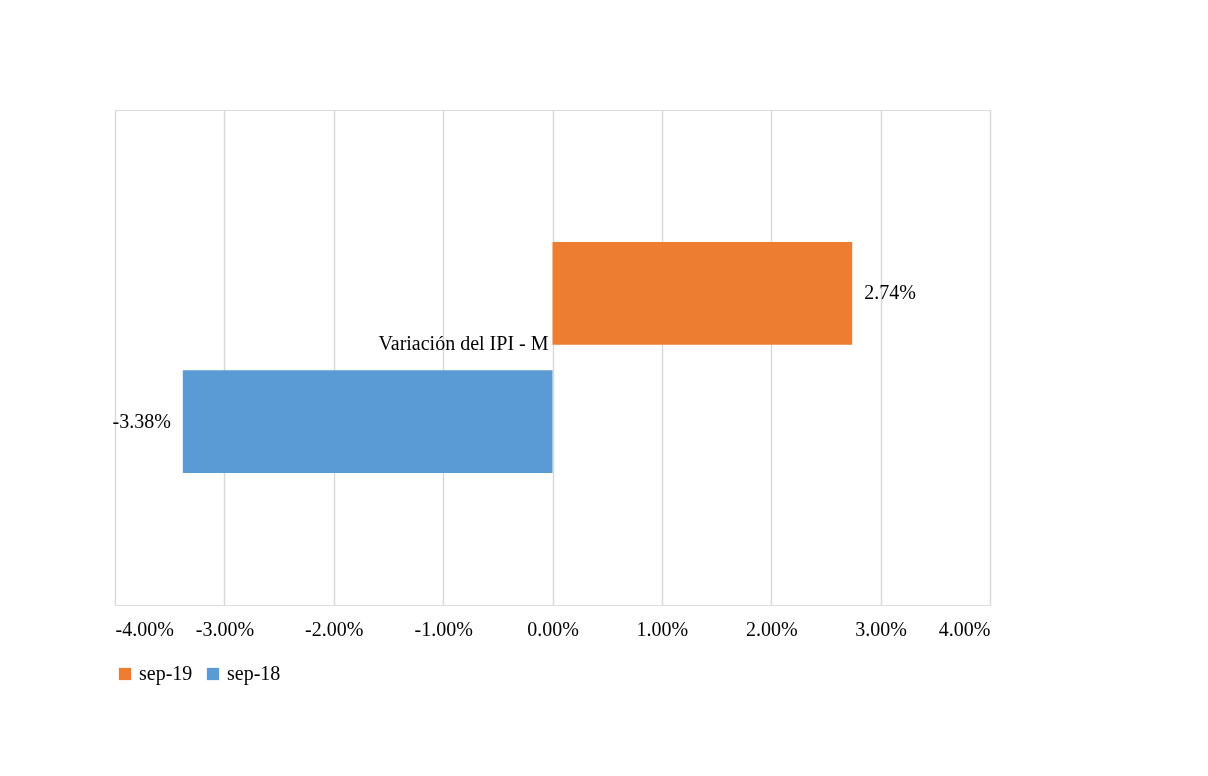  What do you see at coordinates (964, 628) in the screenshot?
I see `x-tick-label: 4.00%` at bounding box center [964, 628].